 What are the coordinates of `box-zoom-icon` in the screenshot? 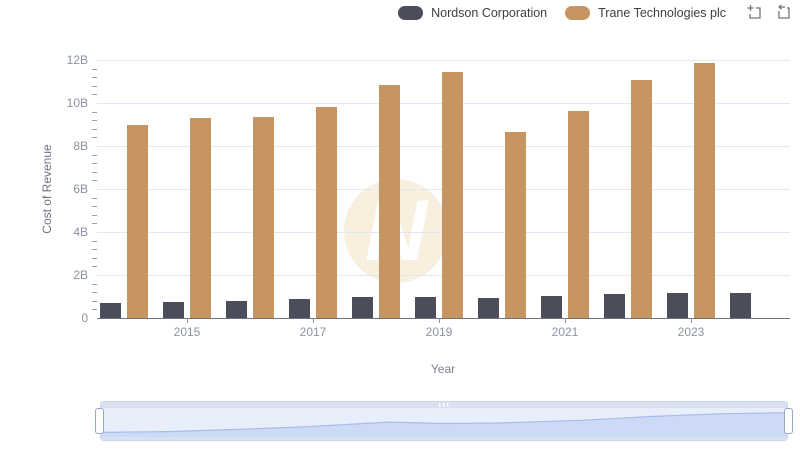 It's located at (754, 12).